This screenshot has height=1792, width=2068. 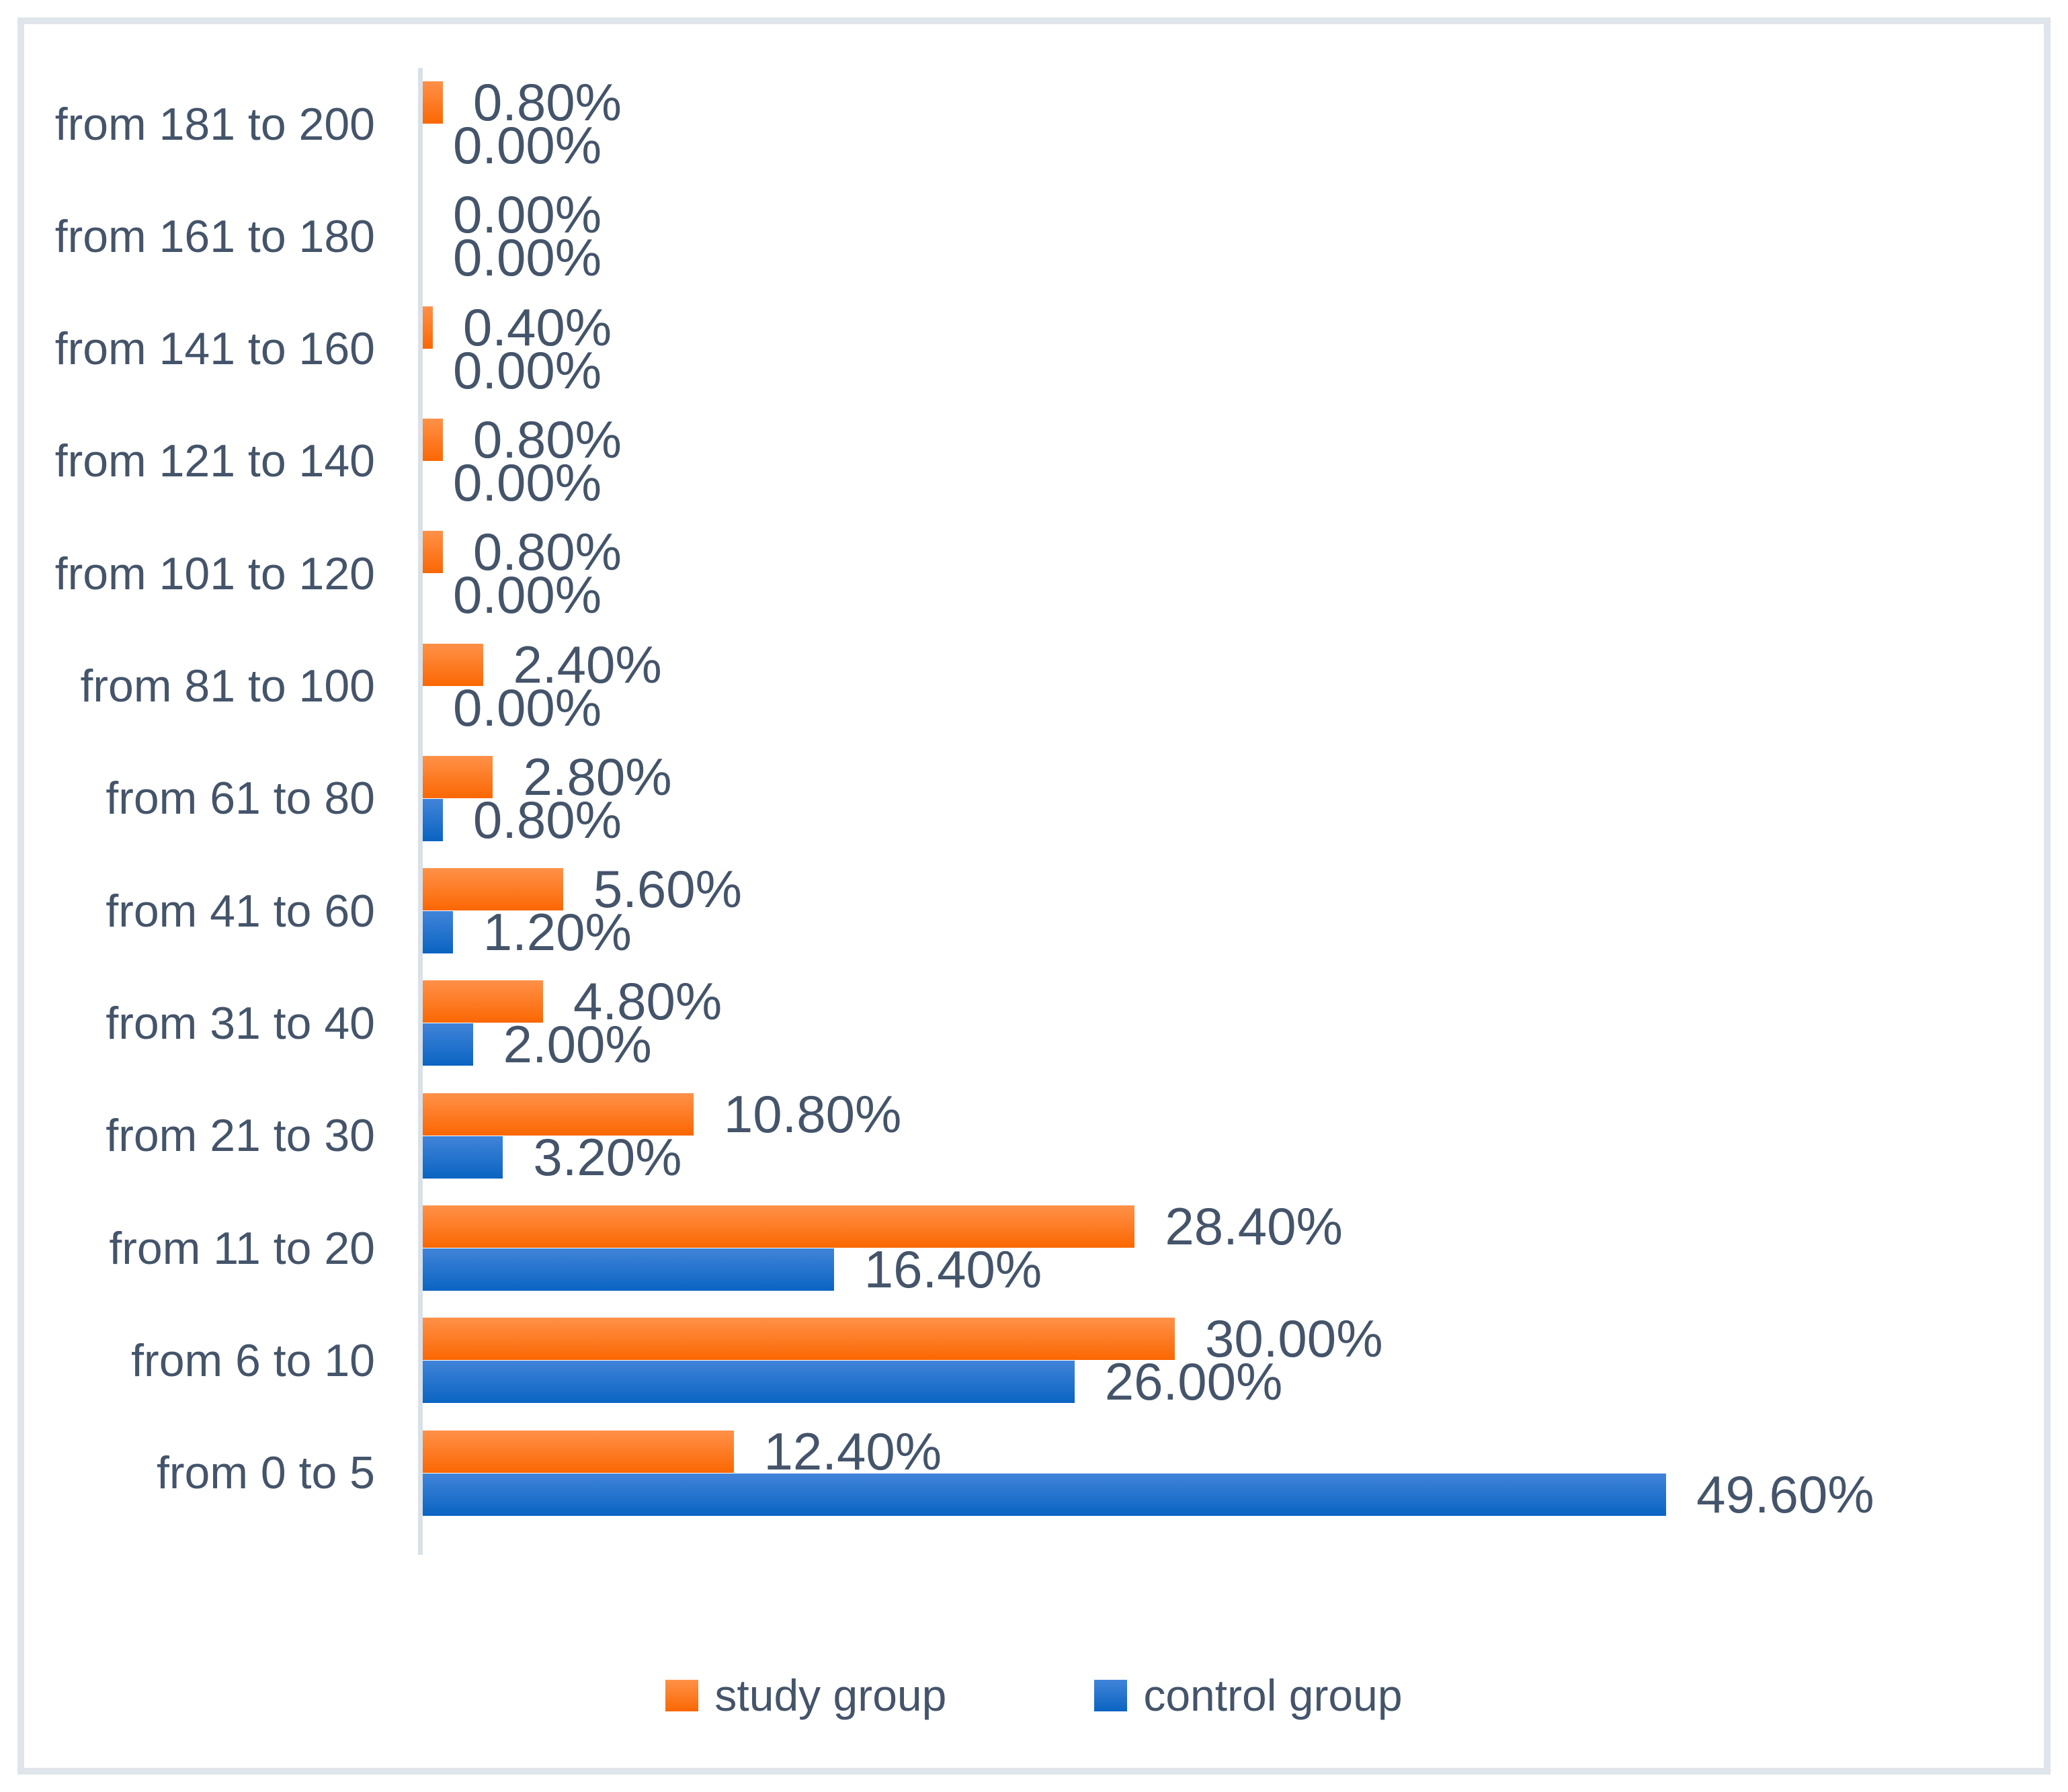 I want to click on category-label: from 21 to 30, so click(x=241, y=1136).